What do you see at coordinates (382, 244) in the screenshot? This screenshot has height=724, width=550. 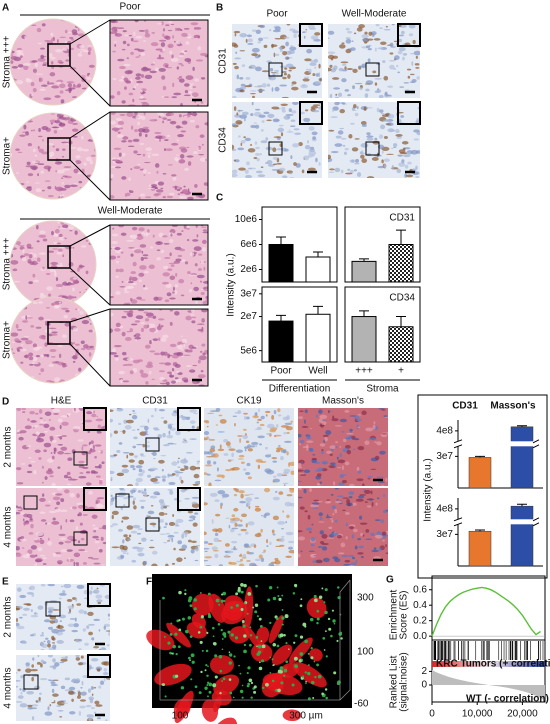 I see `plot-frame` at bounding box center [382, 244].